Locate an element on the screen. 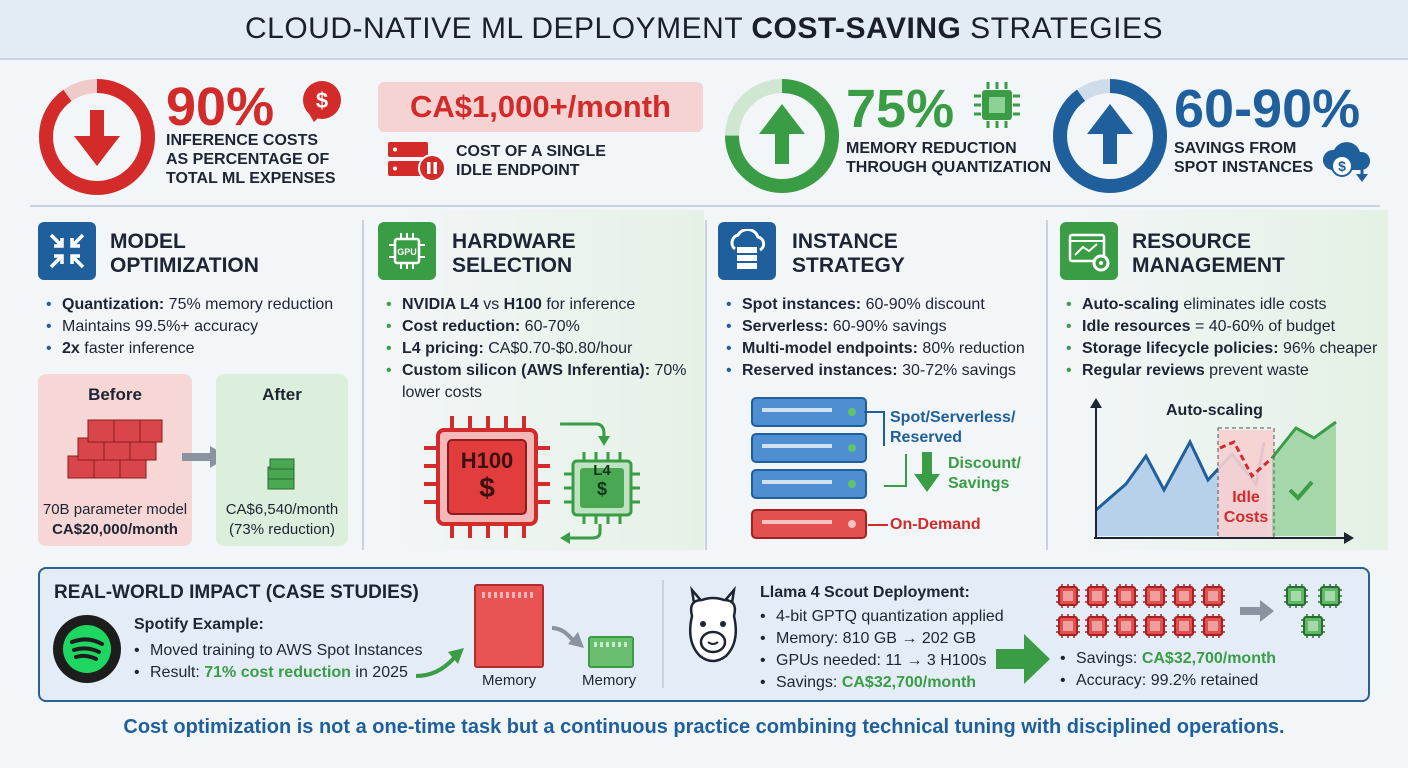 The width and height of the screenshot is (1408, 768). stacked-blocks-icon is located at coordinates (115, 449).